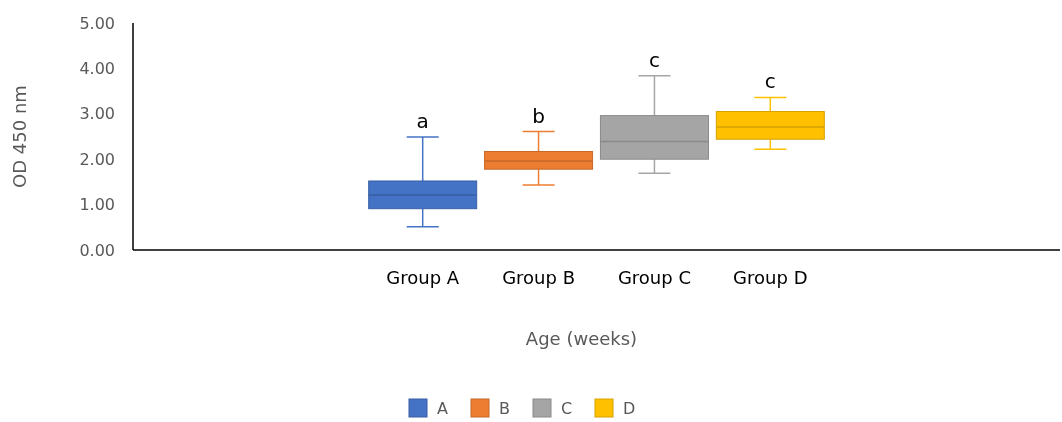  Describe the element at coordinates (97, 159) in the screenshot. I see `y-tick-label: 2.00` at that location.